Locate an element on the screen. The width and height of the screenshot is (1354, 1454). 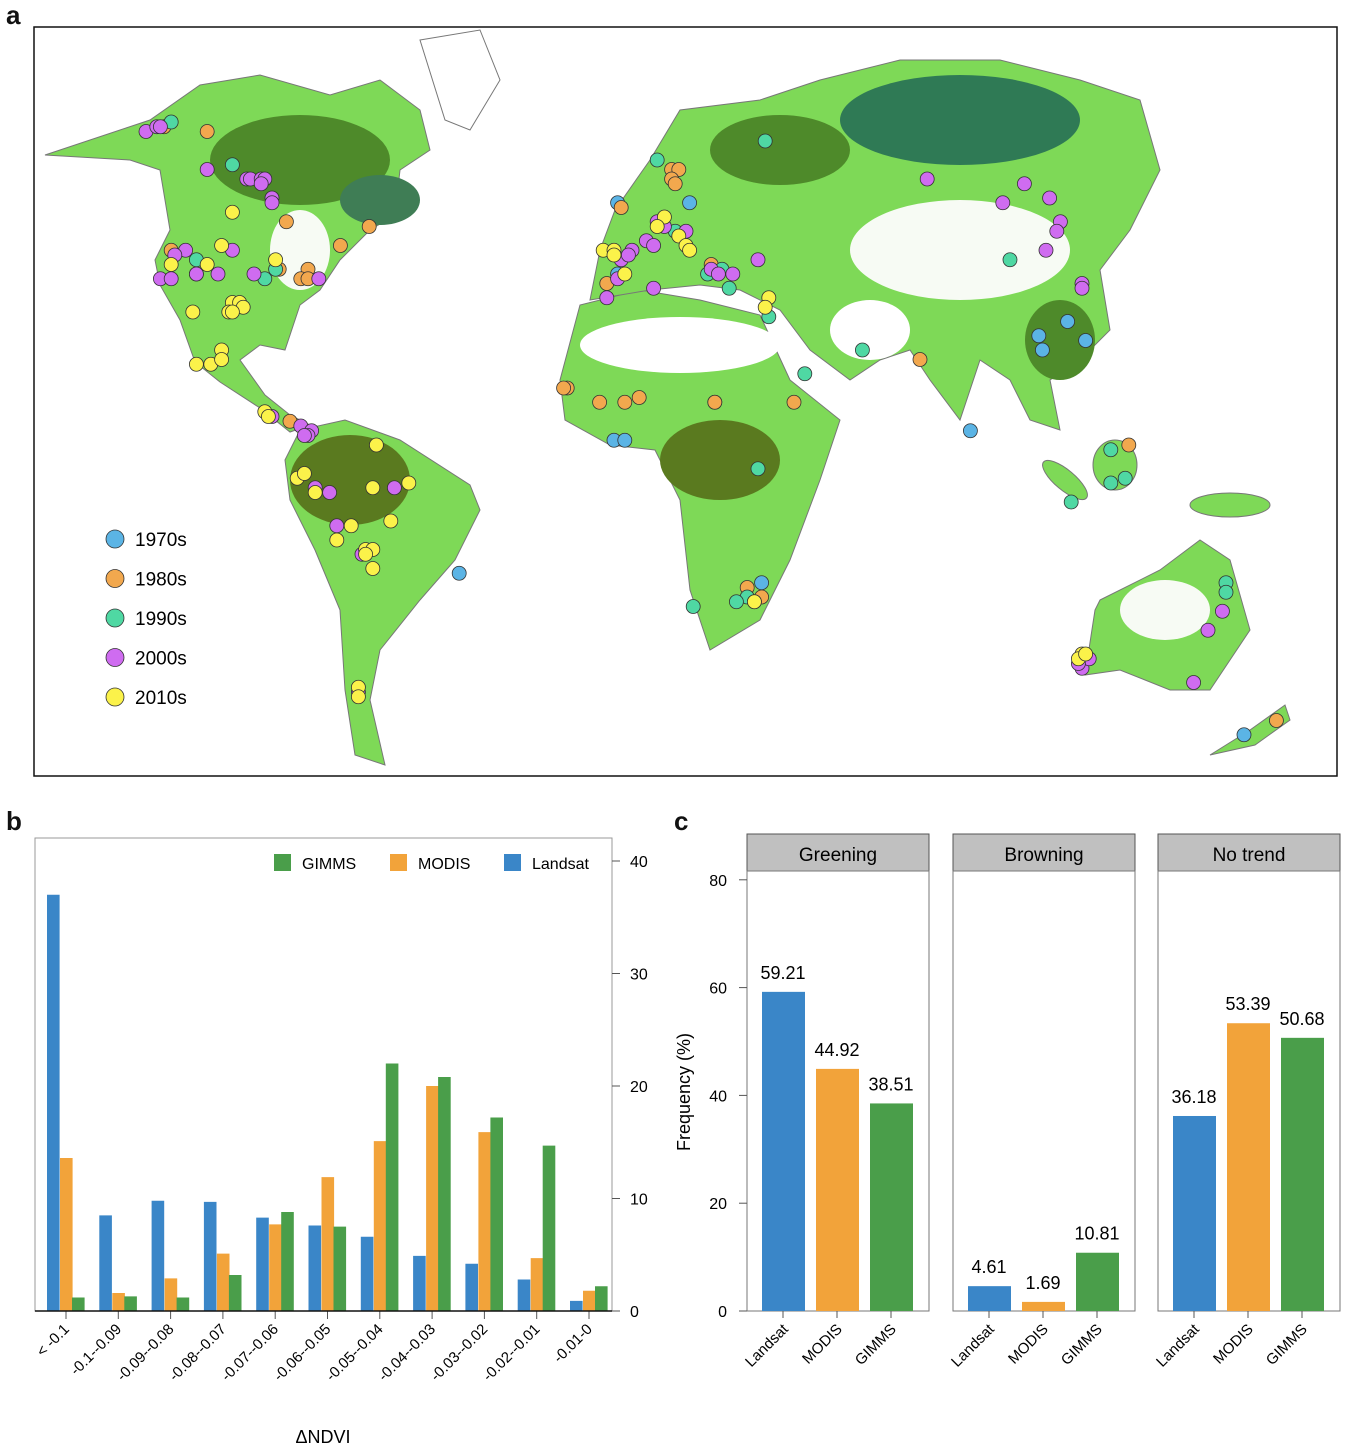
y-tick-label-b: 10 is located at coordinates (639, 1200).